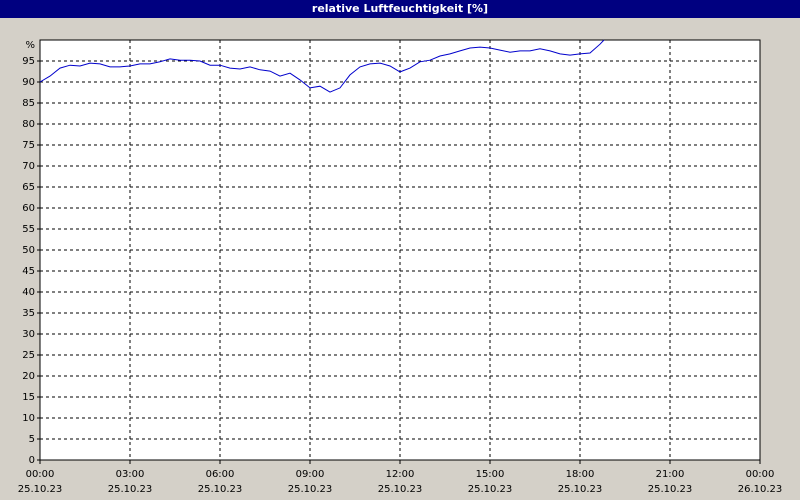 Image resolution: width=800 pixels, height=500 pixels. I want to click on y-tick-label: 40, so click(28, 292).